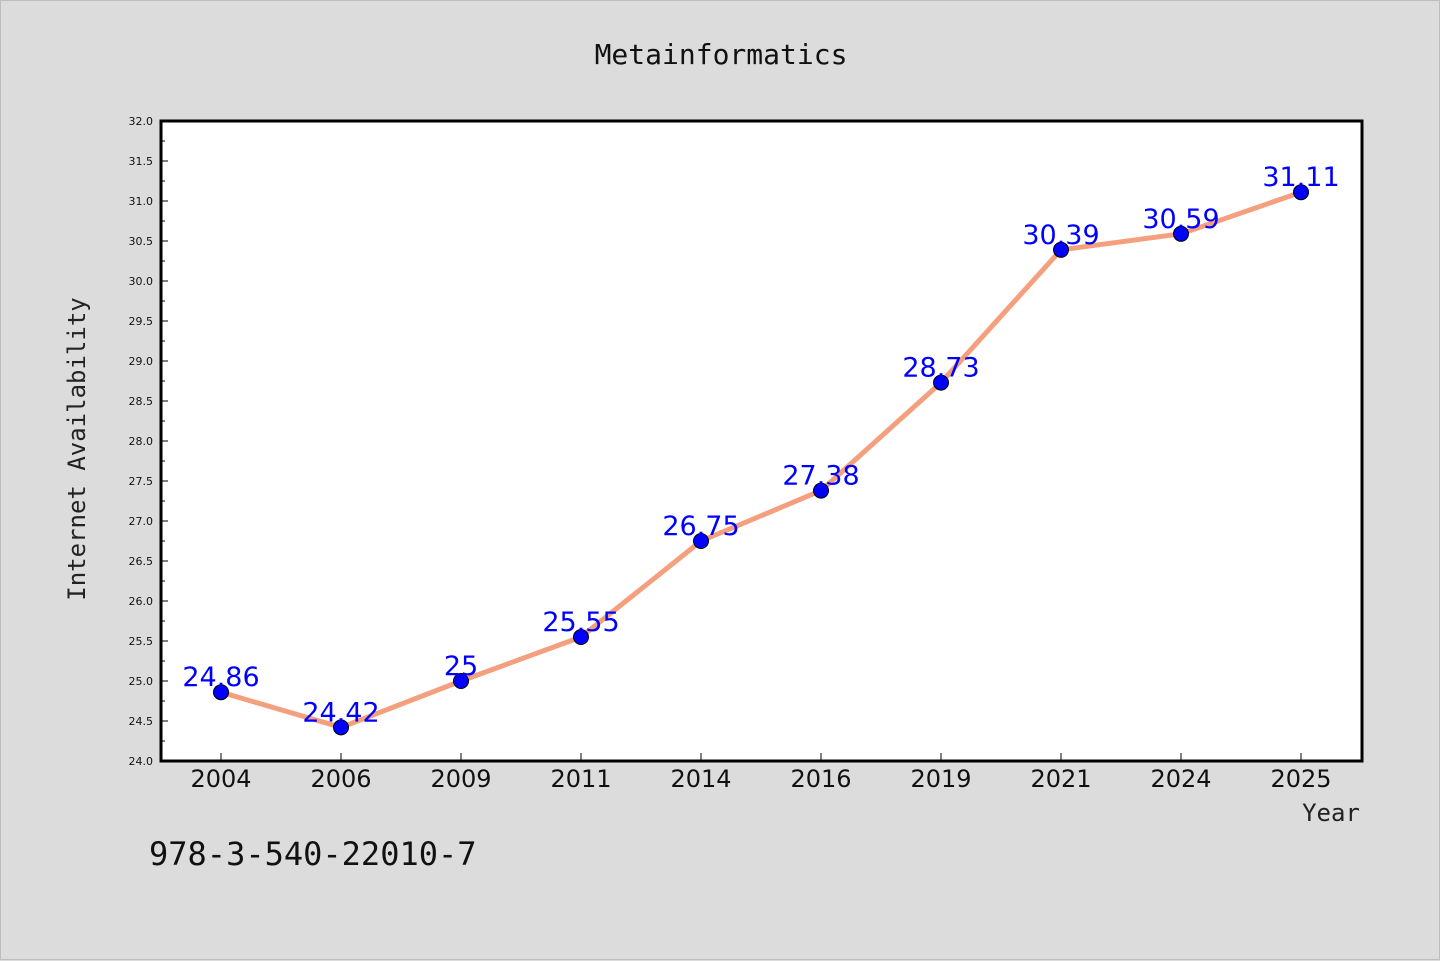 The width and height of the screenshot is (1440, 961). Describe the element at coordinates (761, 773) in the screenshot. I see `x-axis: 2004 2006 2009 2011 2014 2016 2019 2021 2024 2025` at that location.